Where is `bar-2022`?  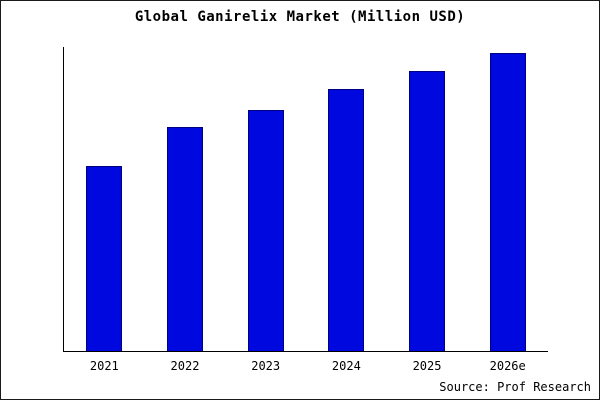 bar-2022 is located at coordinates (185, 239).